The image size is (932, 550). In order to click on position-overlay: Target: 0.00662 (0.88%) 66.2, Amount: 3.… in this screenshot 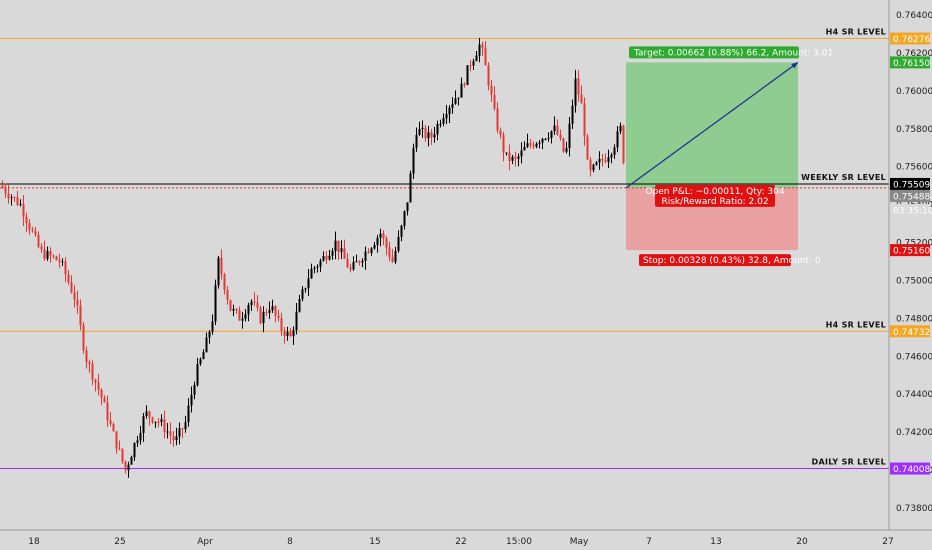, I will do `click(729, 156)`.